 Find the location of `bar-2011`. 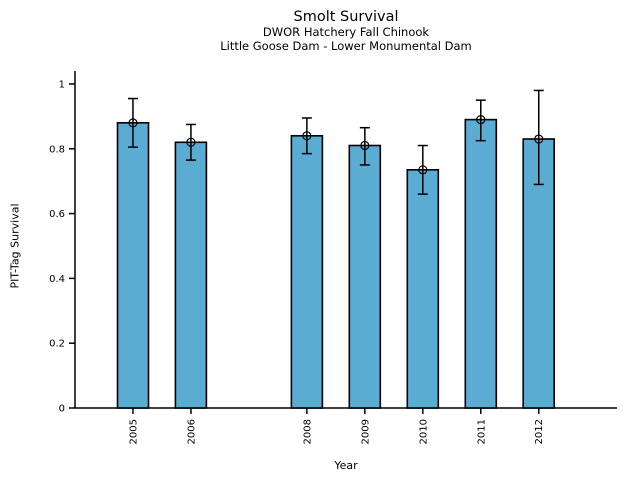

bar-2011 is located at coordinates (481, 263).